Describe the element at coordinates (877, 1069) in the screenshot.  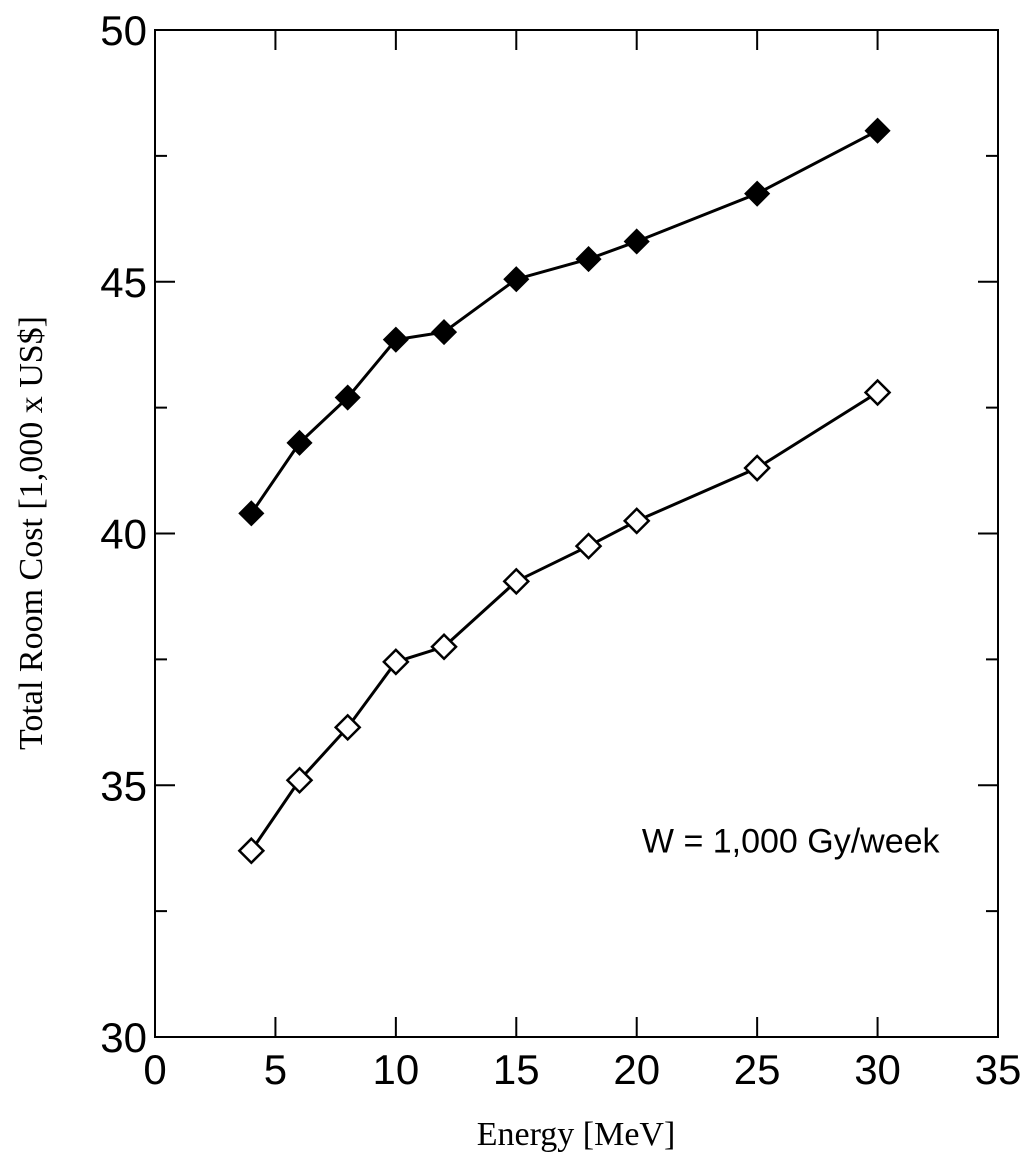
I see `x-tick-label-6: 30` at that location.